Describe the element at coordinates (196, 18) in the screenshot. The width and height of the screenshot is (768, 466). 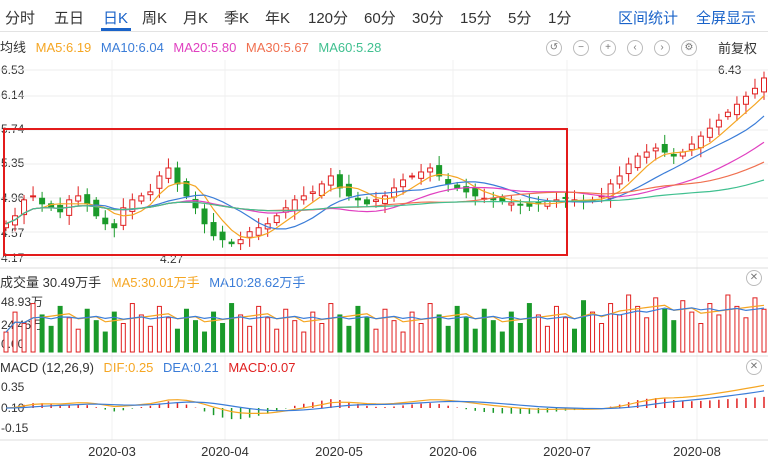
I see `tab-monthly-k: 月K` at that location.